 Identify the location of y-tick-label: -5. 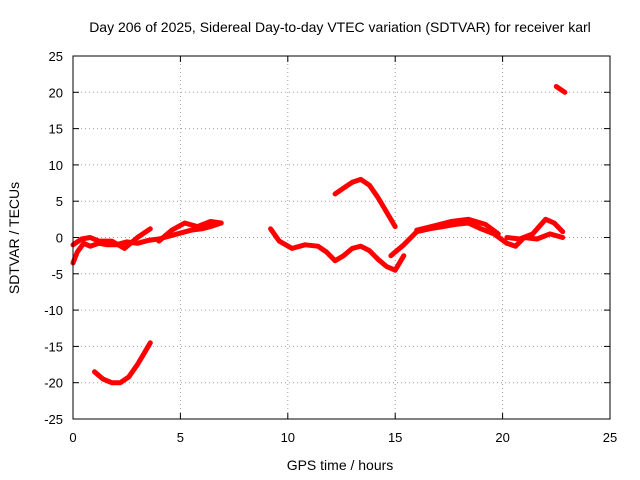
(57, 274).